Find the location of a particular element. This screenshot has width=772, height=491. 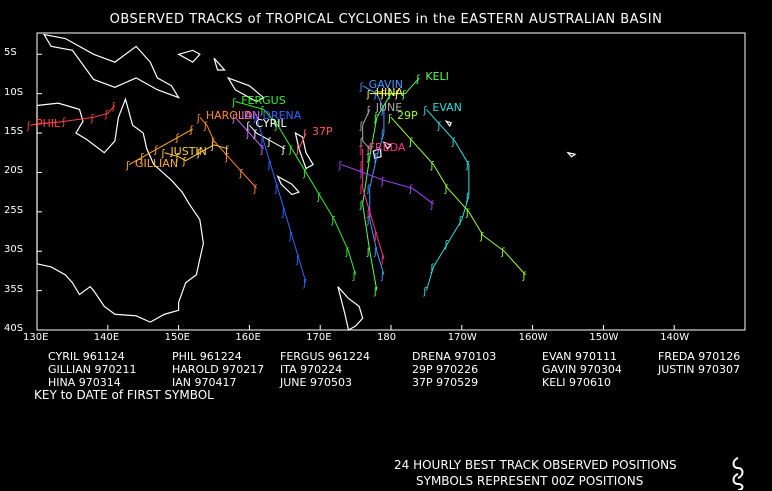

key-entry-ita: ITA 970224 is located at coordinates (311, 369).